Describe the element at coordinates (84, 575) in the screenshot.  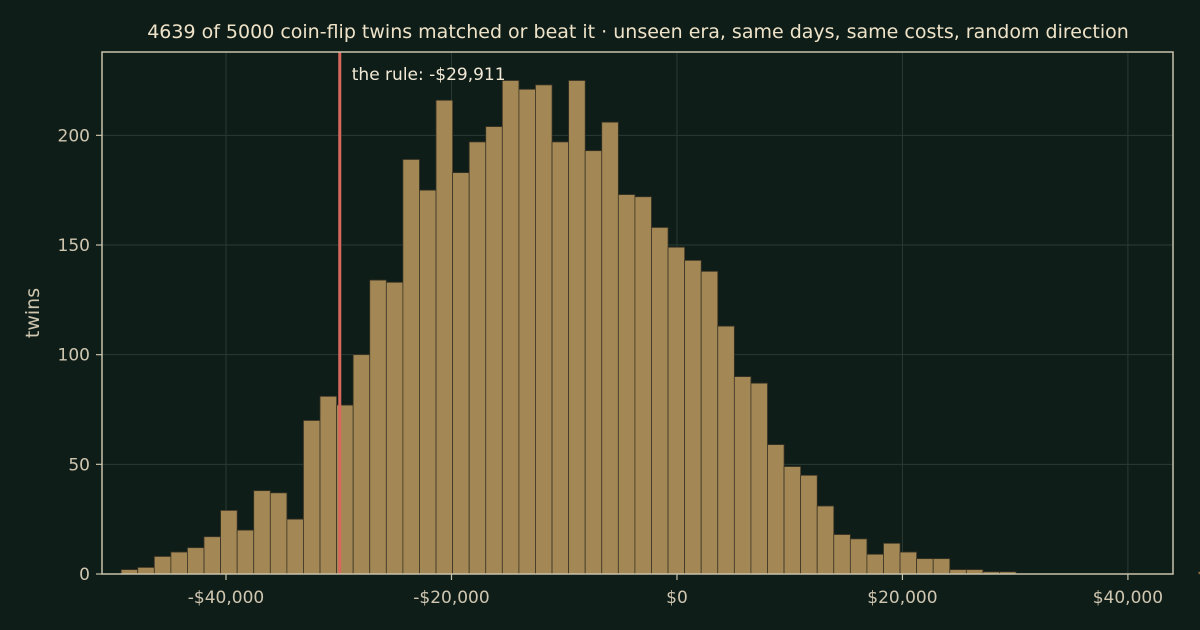
I see `y-tick-label: 0` at that location.